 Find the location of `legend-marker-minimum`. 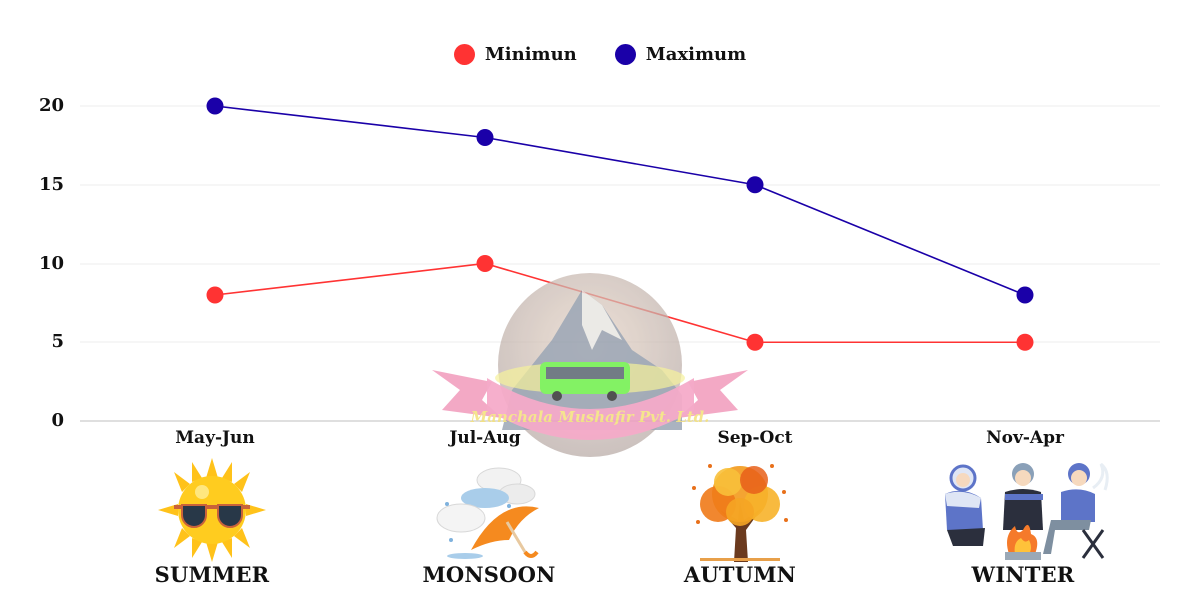

legend-marker-minimum is located at coordinates (464, 54).